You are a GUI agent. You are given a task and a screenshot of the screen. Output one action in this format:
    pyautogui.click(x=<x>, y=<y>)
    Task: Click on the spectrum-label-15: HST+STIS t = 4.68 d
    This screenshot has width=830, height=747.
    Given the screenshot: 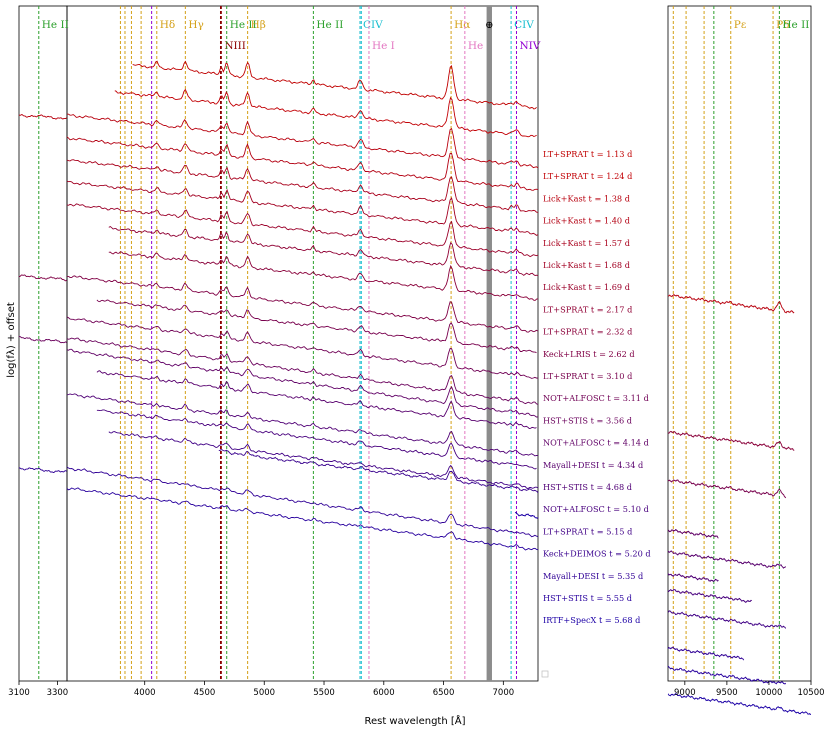 What is the action you would take?
    pyautogui.click(x=587, y=487)
    